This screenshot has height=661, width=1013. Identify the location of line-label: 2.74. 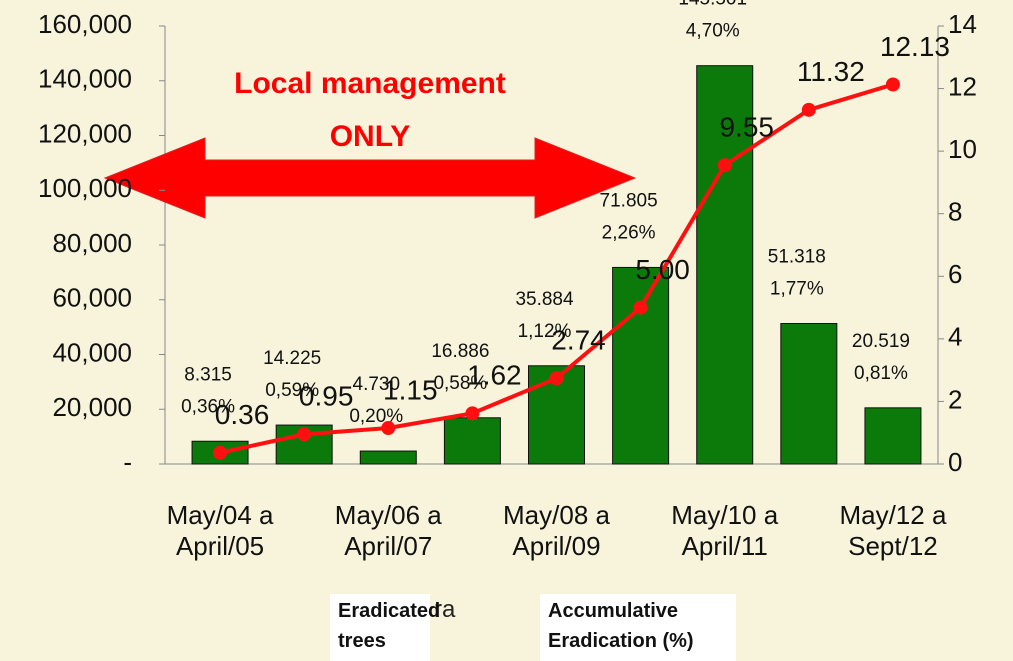
(578, 340).